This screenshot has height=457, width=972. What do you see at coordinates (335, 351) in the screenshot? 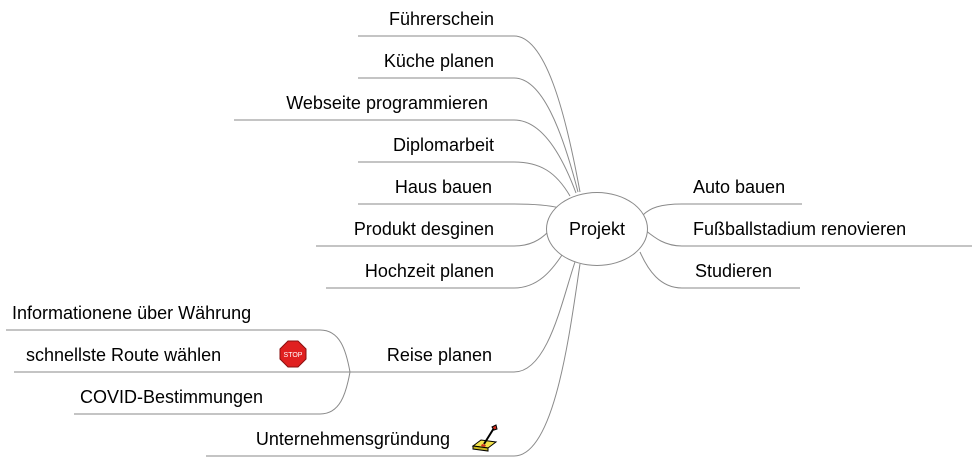
I see `connector-waehrung` at bounding box center [335, 351].